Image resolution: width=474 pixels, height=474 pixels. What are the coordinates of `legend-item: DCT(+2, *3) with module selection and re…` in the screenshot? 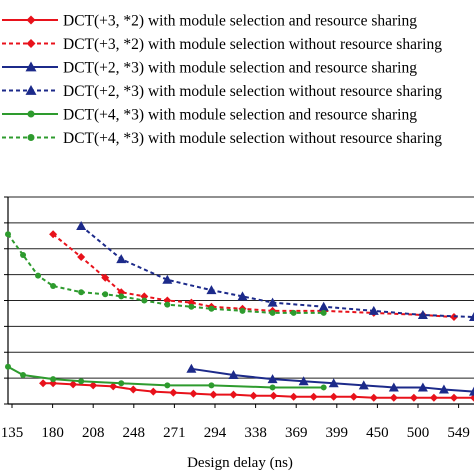 It's located at (209, 68).